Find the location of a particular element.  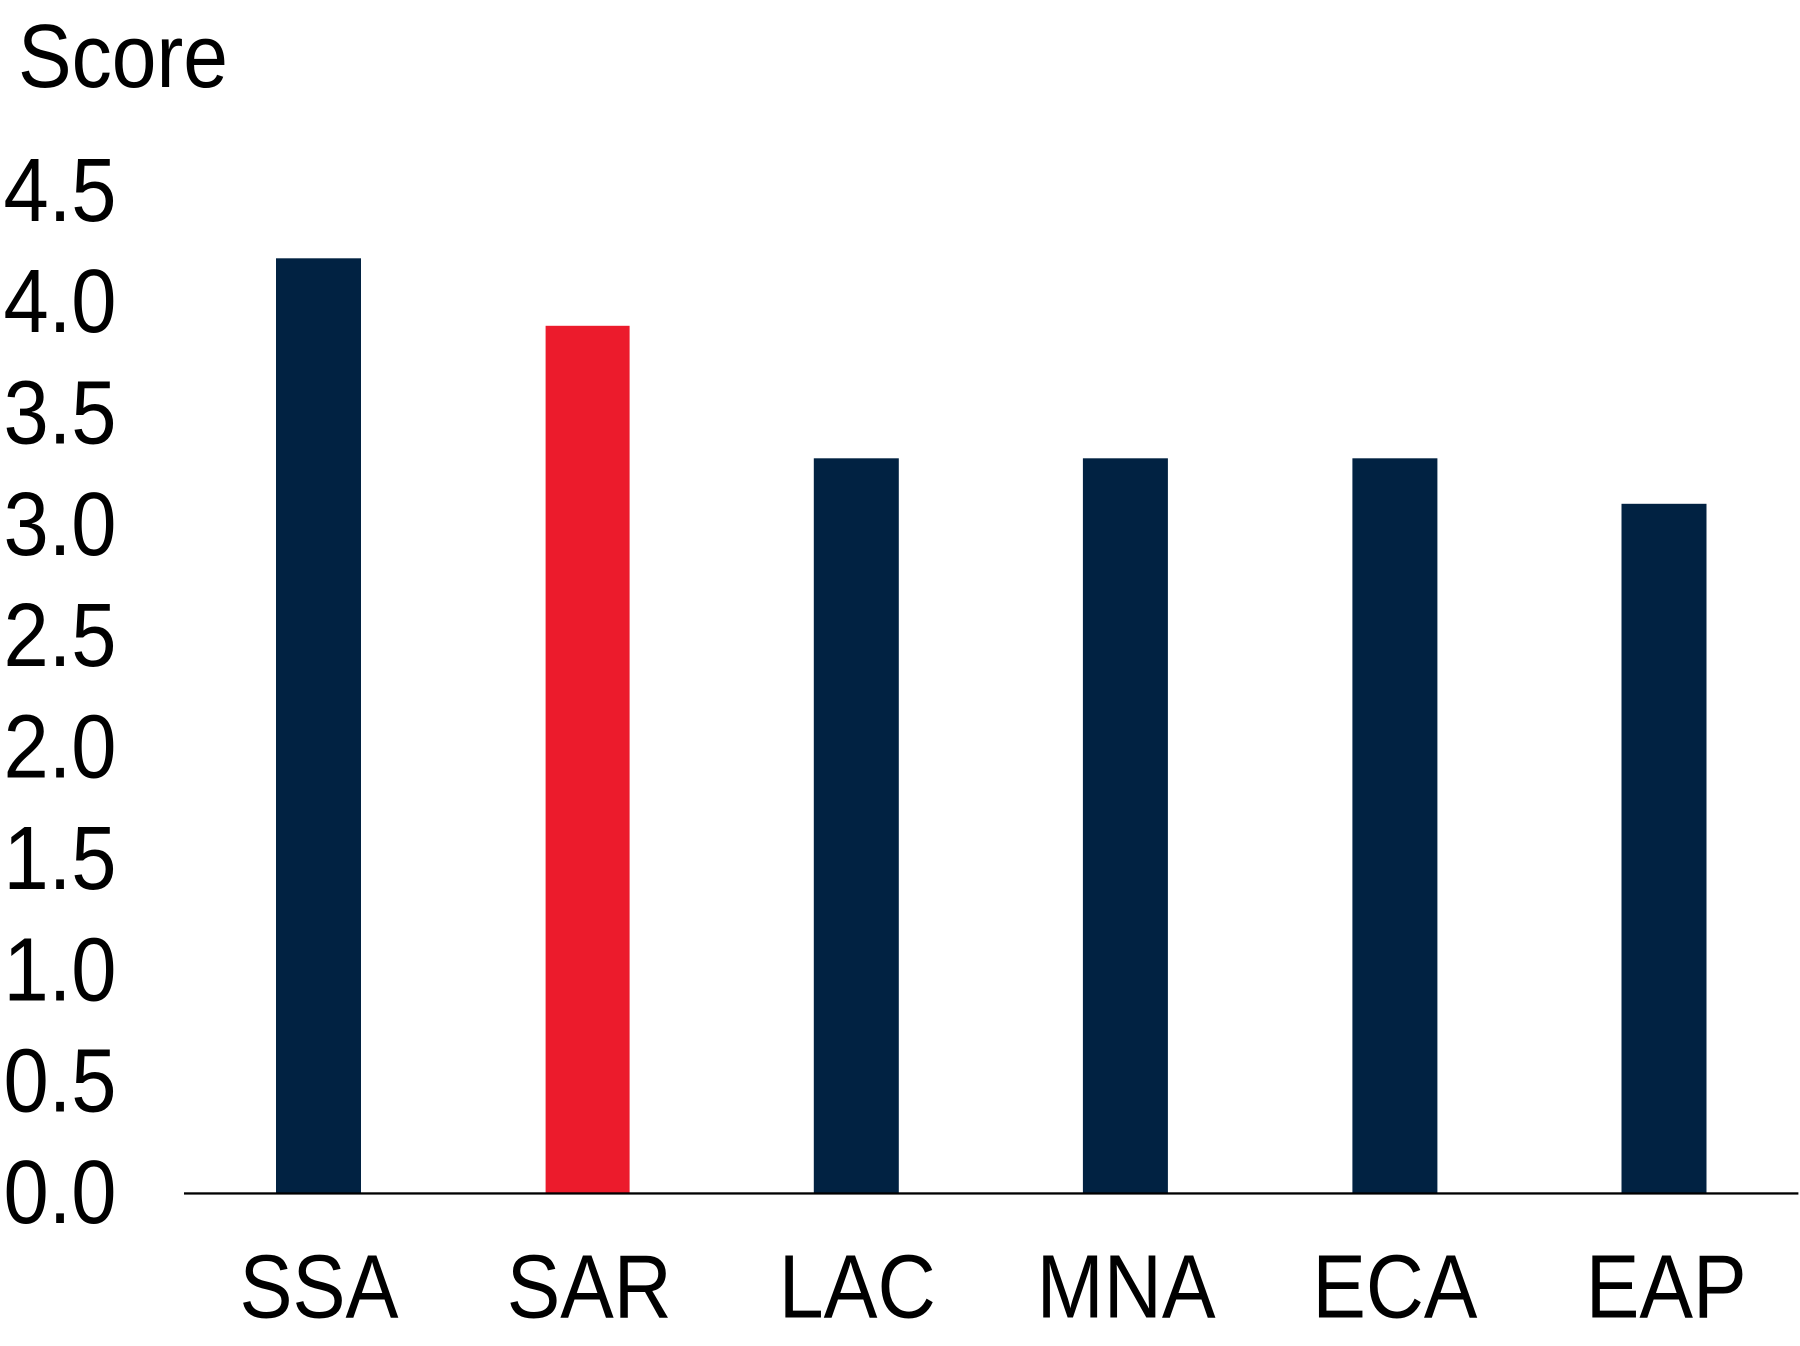

svg-text: ECA is located at coordinates (1394, 1288).